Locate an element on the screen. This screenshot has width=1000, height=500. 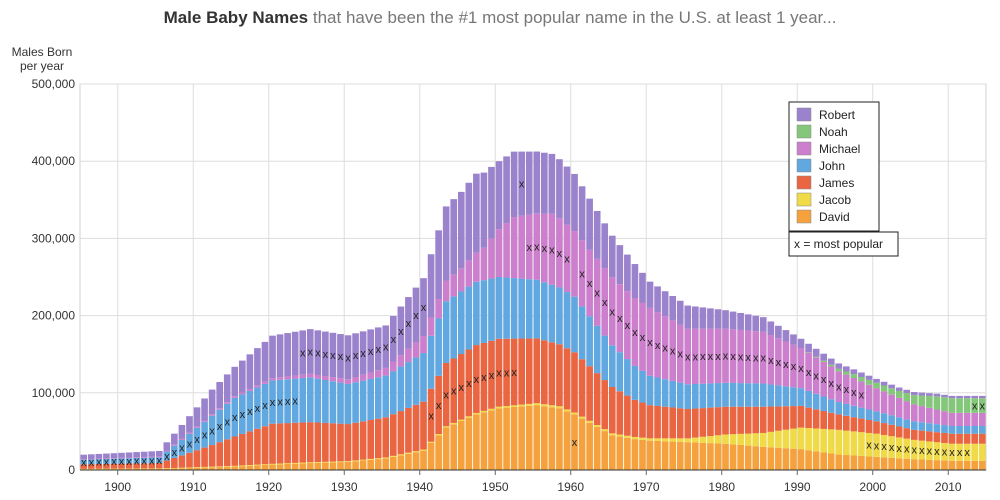
legend-label-david: David is located at coordinates (834, 217).